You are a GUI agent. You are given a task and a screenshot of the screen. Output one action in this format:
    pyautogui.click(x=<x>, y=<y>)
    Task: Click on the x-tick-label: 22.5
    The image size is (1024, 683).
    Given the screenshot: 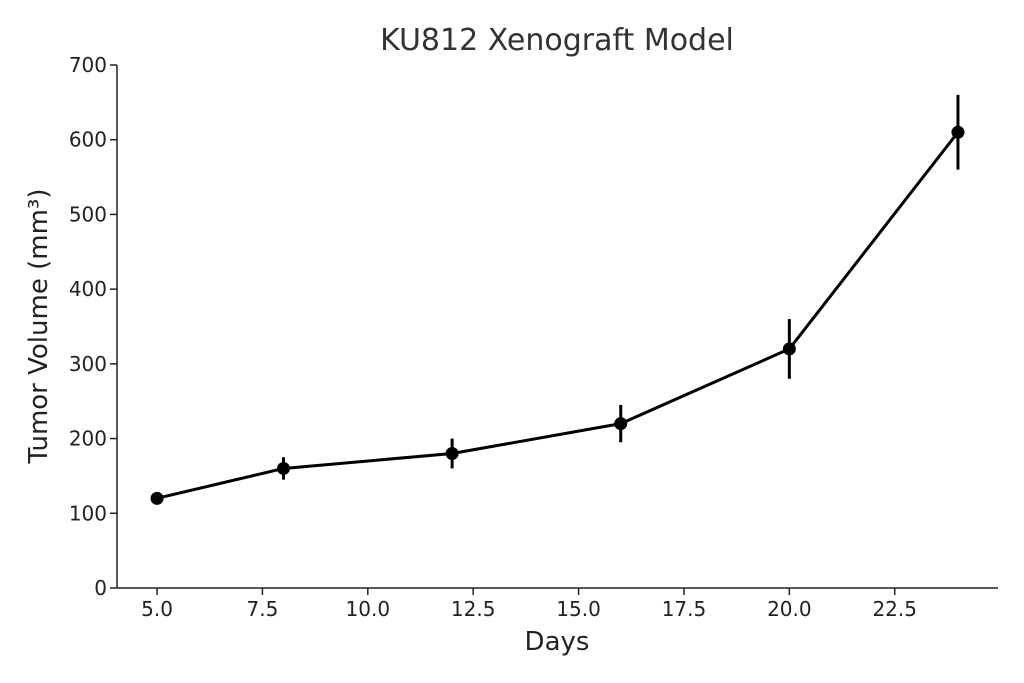 What is the action you would take?
    pyautogui.click(x=894, y=609)
    